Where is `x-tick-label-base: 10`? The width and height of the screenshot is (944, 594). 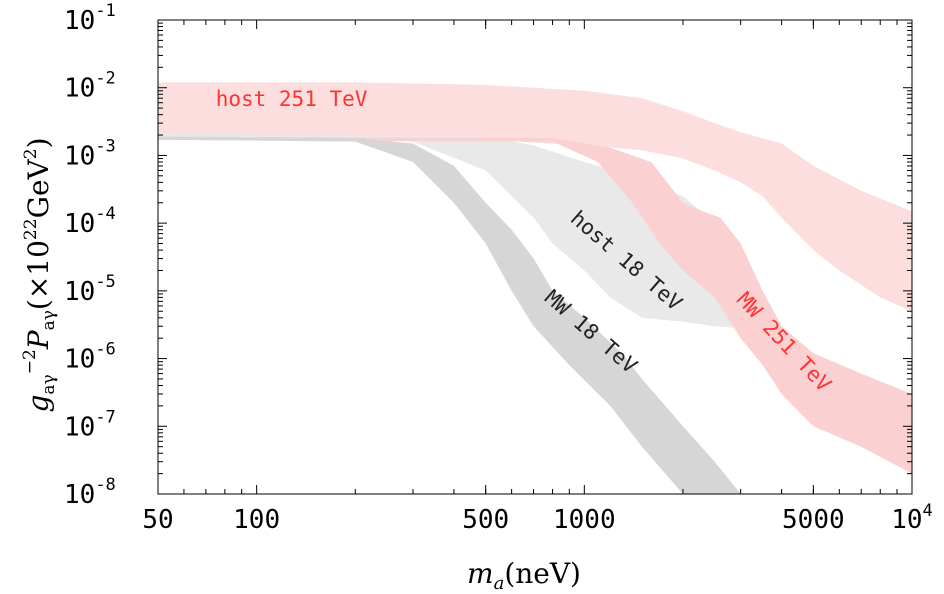 x-tick-label-base: 10 is located at coordinates (906, 520).